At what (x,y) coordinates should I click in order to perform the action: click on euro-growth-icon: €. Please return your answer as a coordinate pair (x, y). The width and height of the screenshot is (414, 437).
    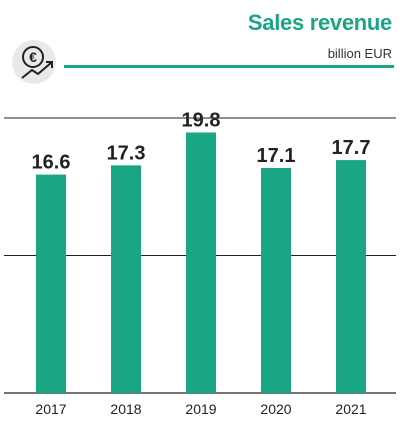
    Looking at the image, I should click on (40, 68).